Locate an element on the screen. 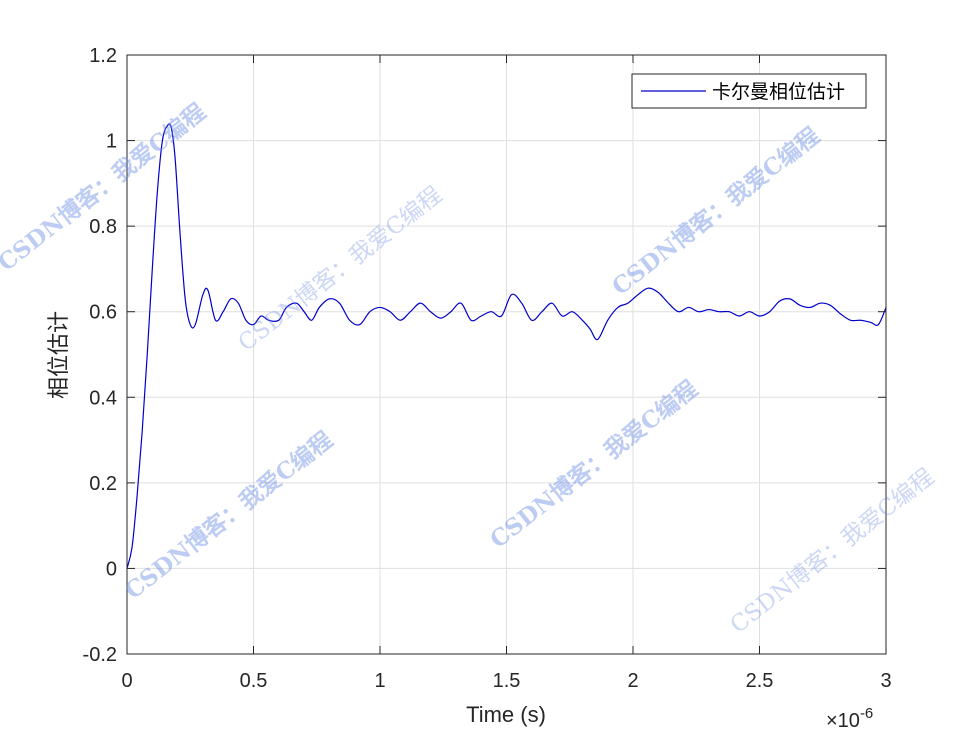  y-tick-label: 1 is located at coordinates (111, 142).